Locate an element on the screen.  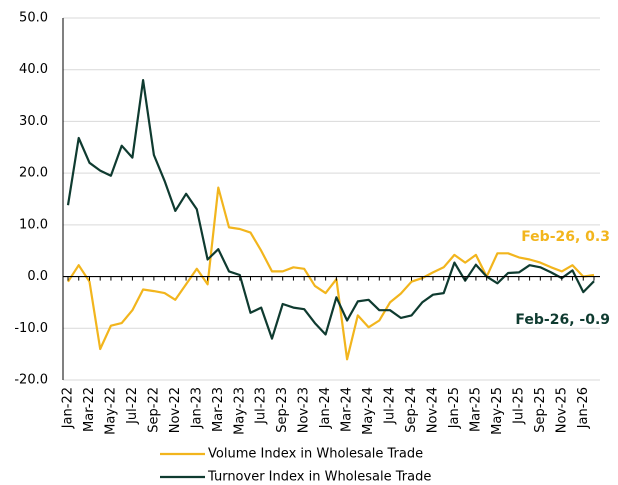
x-tick-label: Nov-23 is located at coordinates (304, 410).